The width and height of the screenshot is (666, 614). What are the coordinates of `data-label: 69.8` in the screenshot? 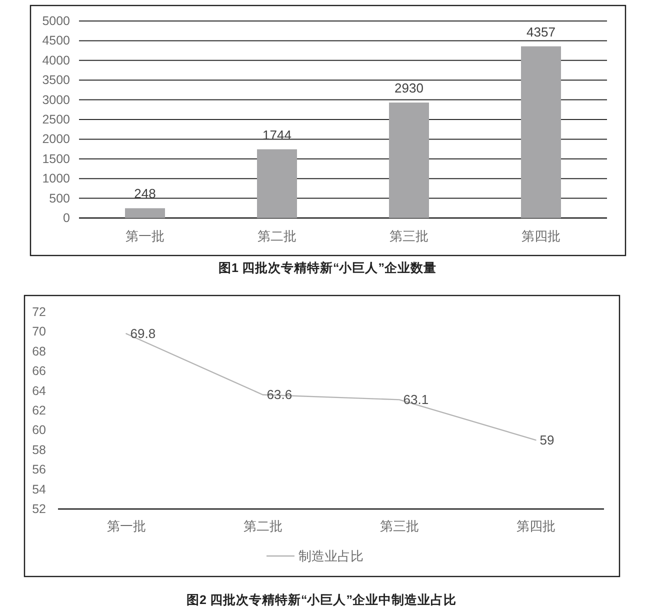 It's located at (143, 334).